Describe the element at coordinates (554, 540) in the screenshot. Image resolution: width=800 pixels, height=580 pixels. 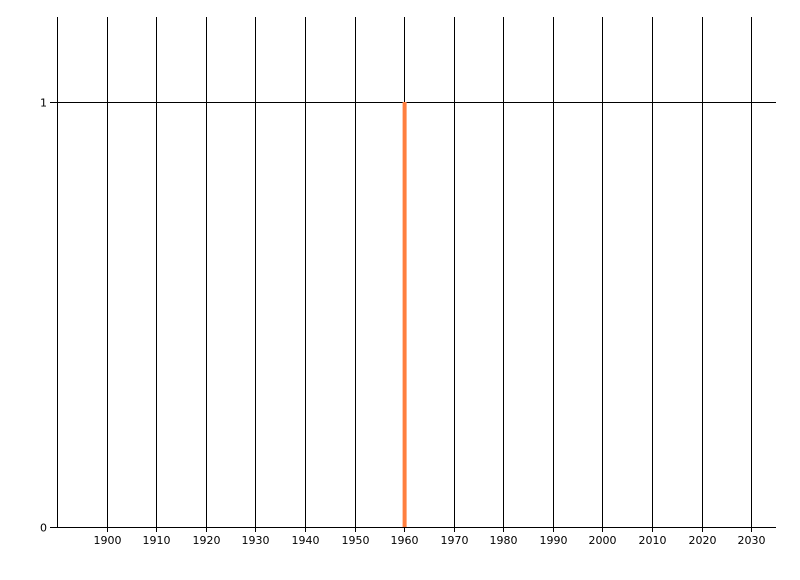
I see `x-tick-label: 1990` at that location.